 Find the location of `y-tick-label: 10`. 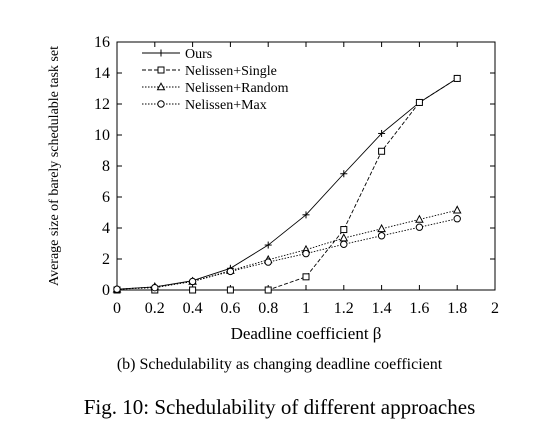

y-tick-label: 10 is located at coordinates (102, 135).